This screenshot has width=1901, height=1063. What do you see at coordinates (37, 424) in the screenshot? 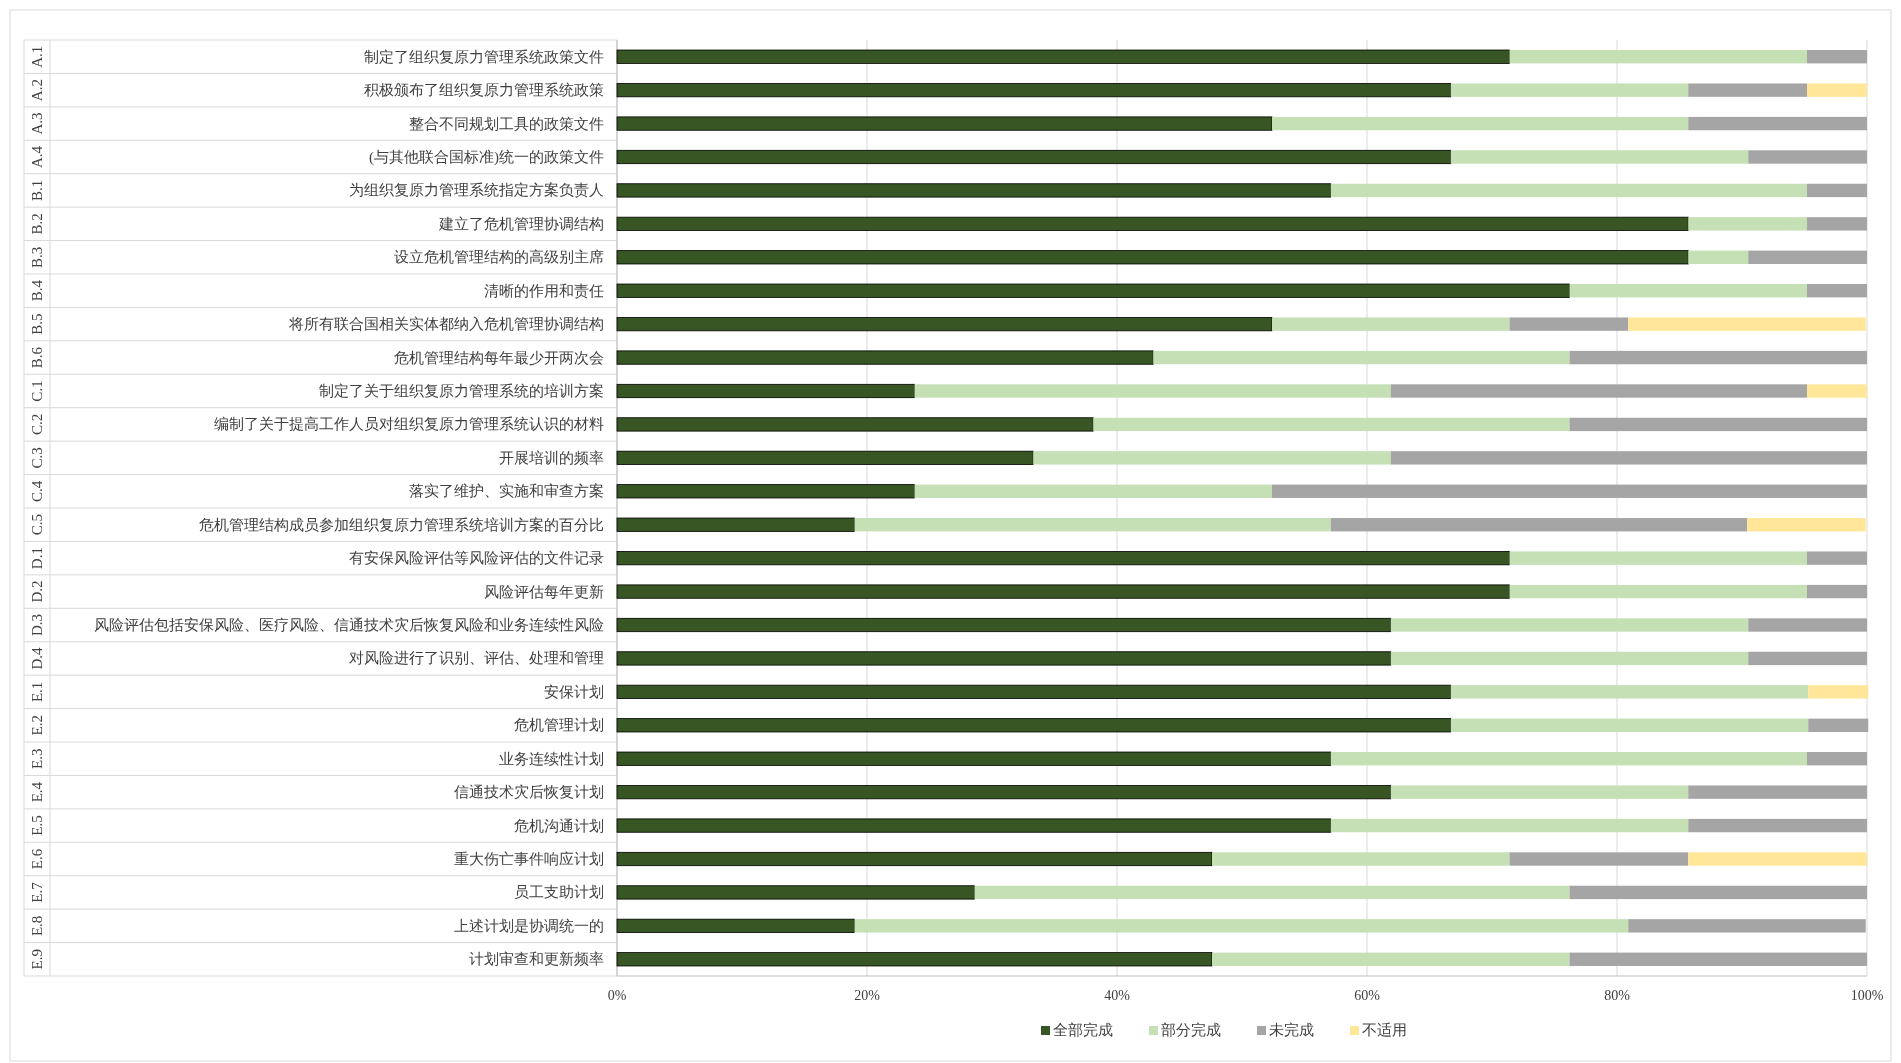
I see `y2-tick-label: C.2` at bounding box center [37, 424].